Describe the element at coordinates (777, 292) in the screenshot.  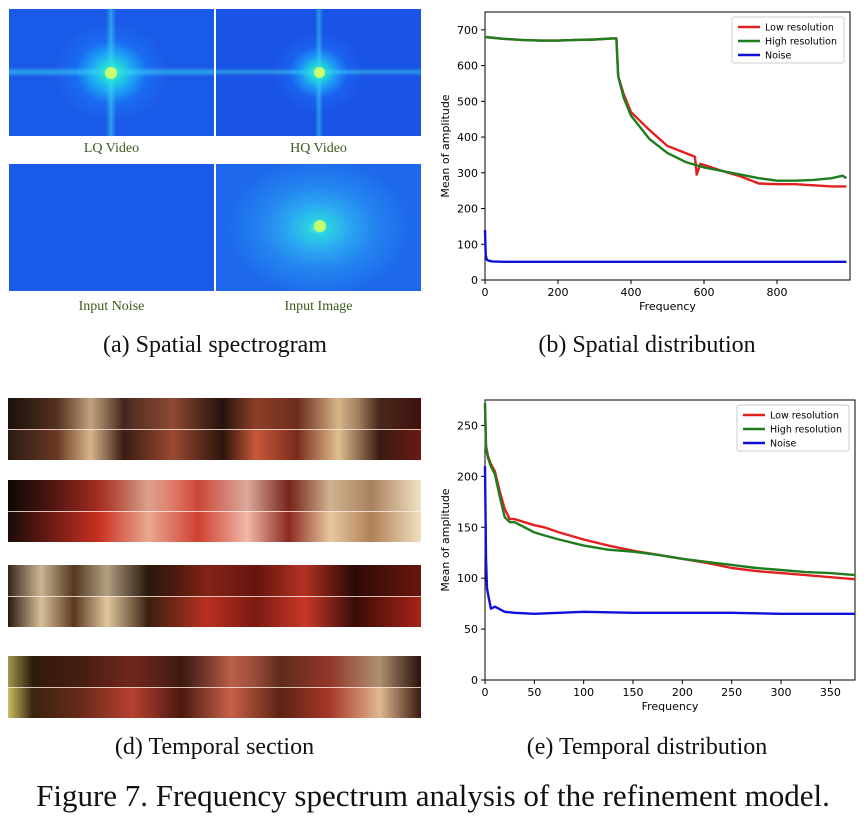
I see `x-tick-label: 800` at that location.